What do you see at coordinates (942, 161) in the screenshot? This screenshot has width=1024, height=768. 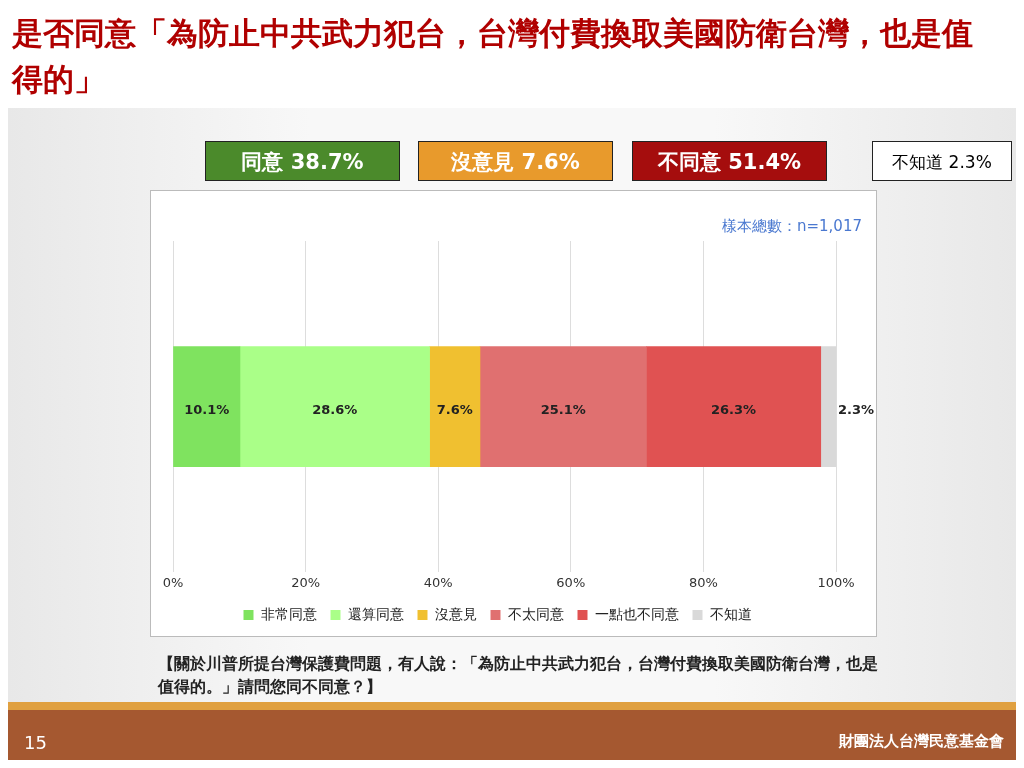 I see `text: 不知道 2.3%` at bounding box center [942, 161].